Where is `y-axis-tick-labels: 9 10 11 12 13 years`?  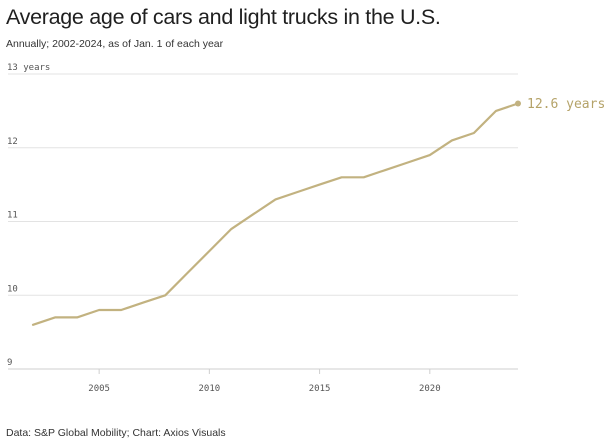 y-axis-tick-labels: 9 10 11 12 13 years is located at coordinates (28, 215).